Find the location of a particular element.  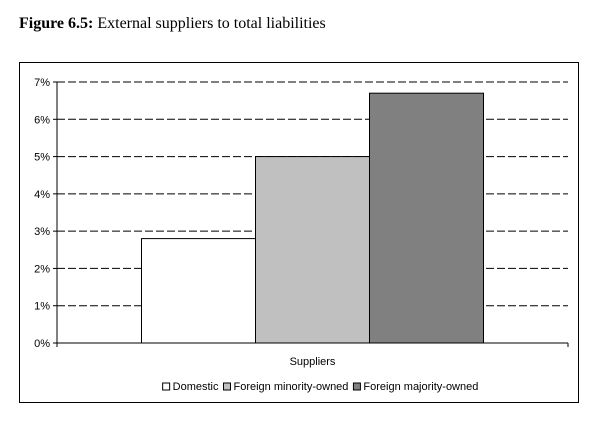

x-tick-labels: Suppliers is located at coordinates (313, 362).